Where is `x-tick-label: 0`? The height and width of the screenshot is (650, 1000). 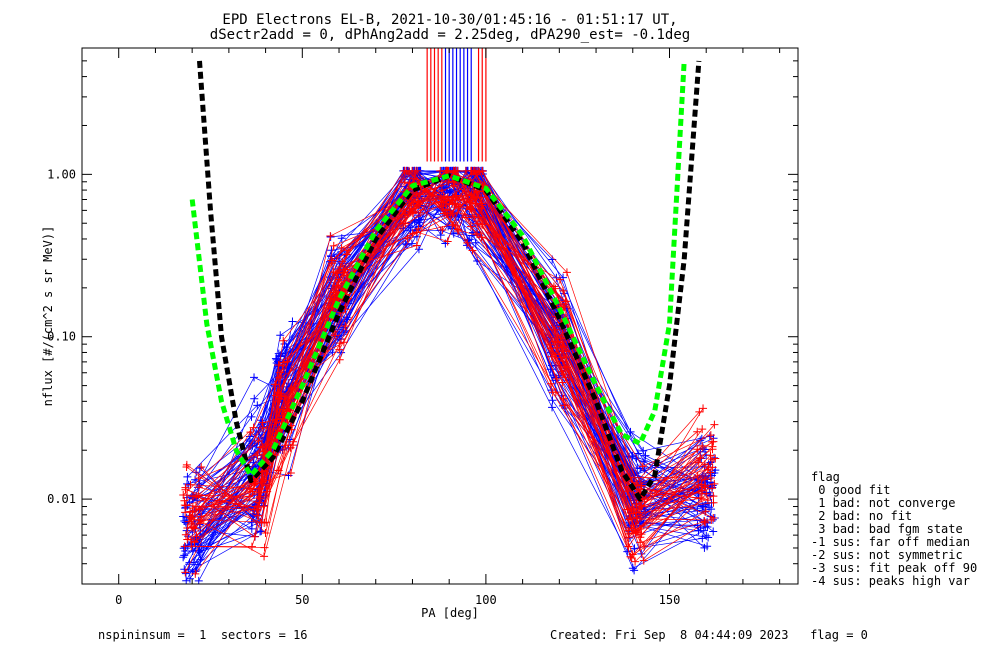 x-tick-label: 0 is located at coordinates (118, 600).